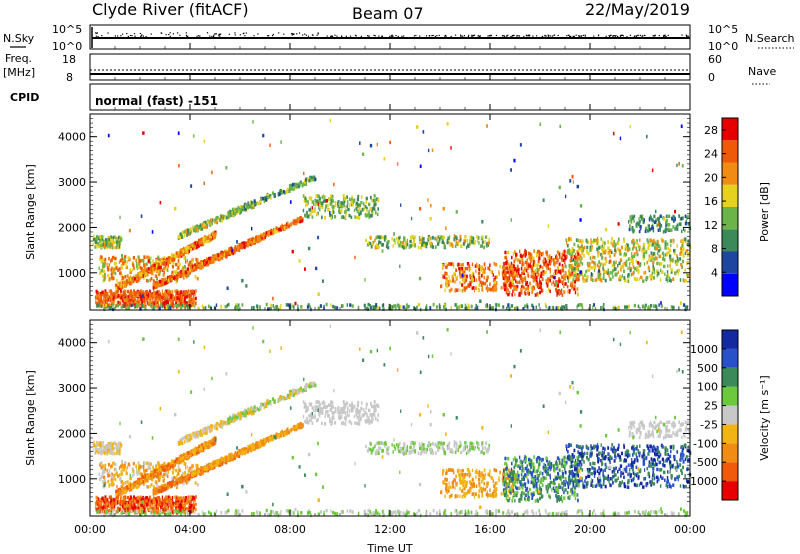  I want to click on velocity-cell, so click(150, 506).